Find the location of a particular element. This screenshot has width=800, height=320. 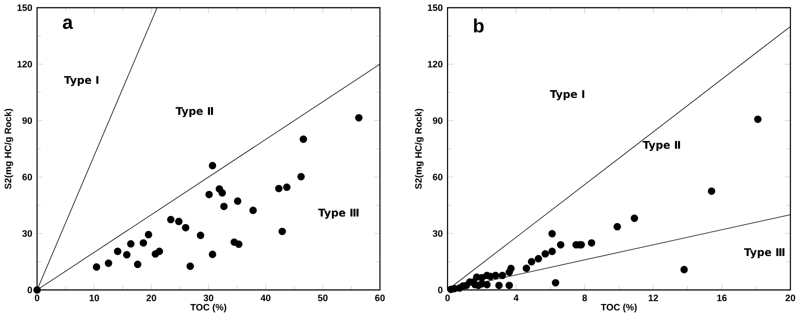

x-tick-label: 10 is located at coordinates (94, 298).